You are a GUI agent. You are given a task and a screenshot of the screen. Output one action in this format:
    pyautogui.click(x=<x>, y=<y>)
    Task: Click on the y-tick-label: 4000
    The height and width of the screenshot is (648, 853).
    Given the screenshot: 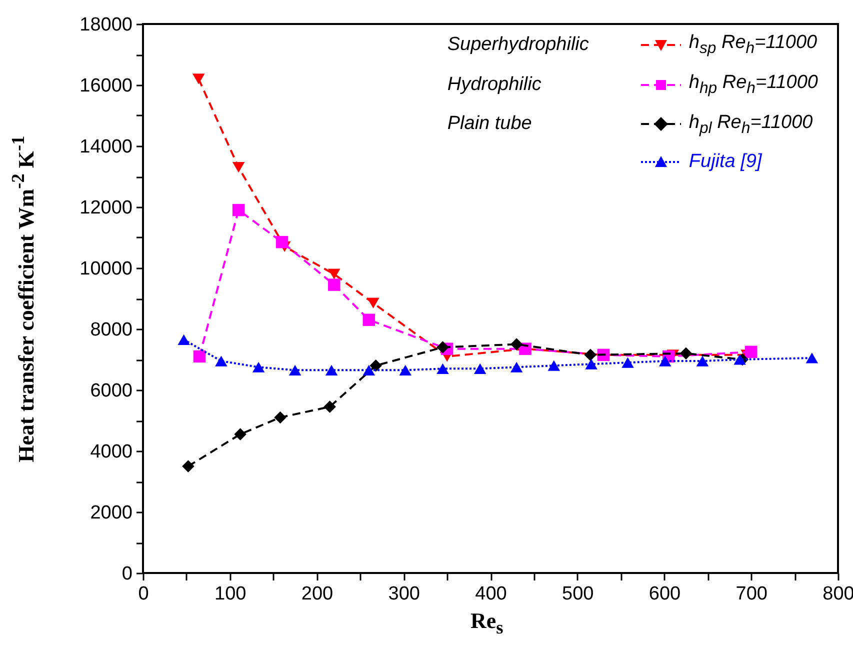 What is the action you would take?
    pyautogui.click(x=111, y=452)
    